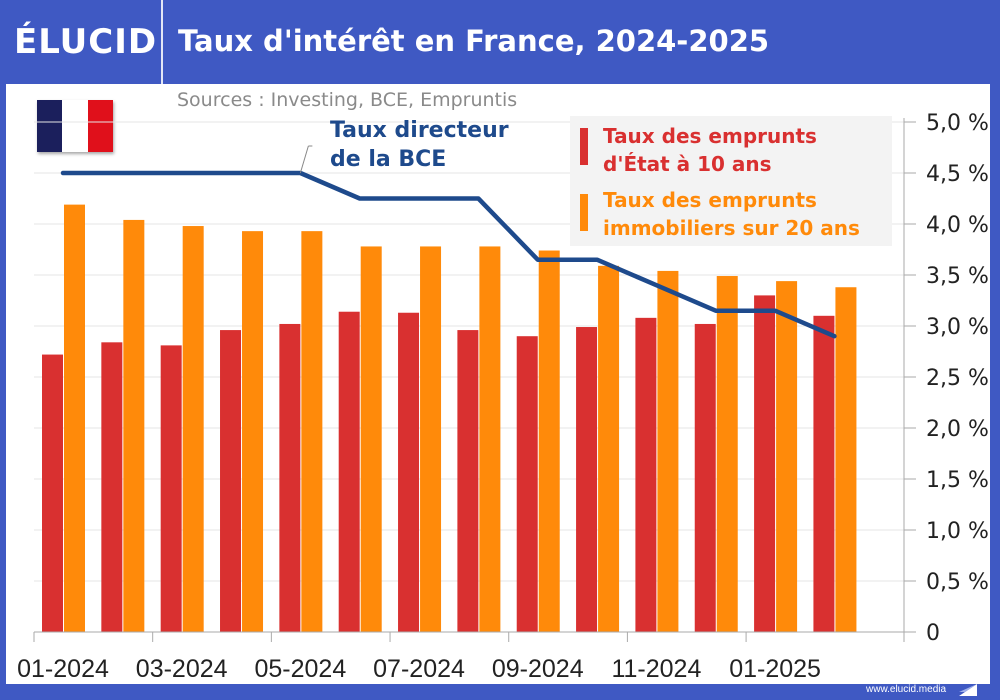 This screenshot has height=700, width=1000. Describe the element at coordinates (710, 150) in the screenshot. I see `legend-label-government-bonds: Taux des emprunts d'État à 10 ans` at that location.